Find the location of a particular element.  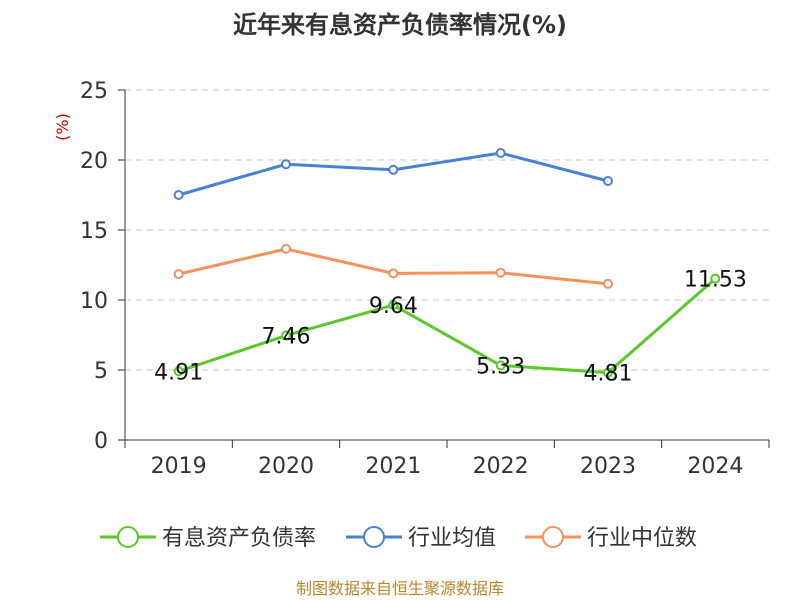

data-label: 4.91 is located at coordinates (178, 372).